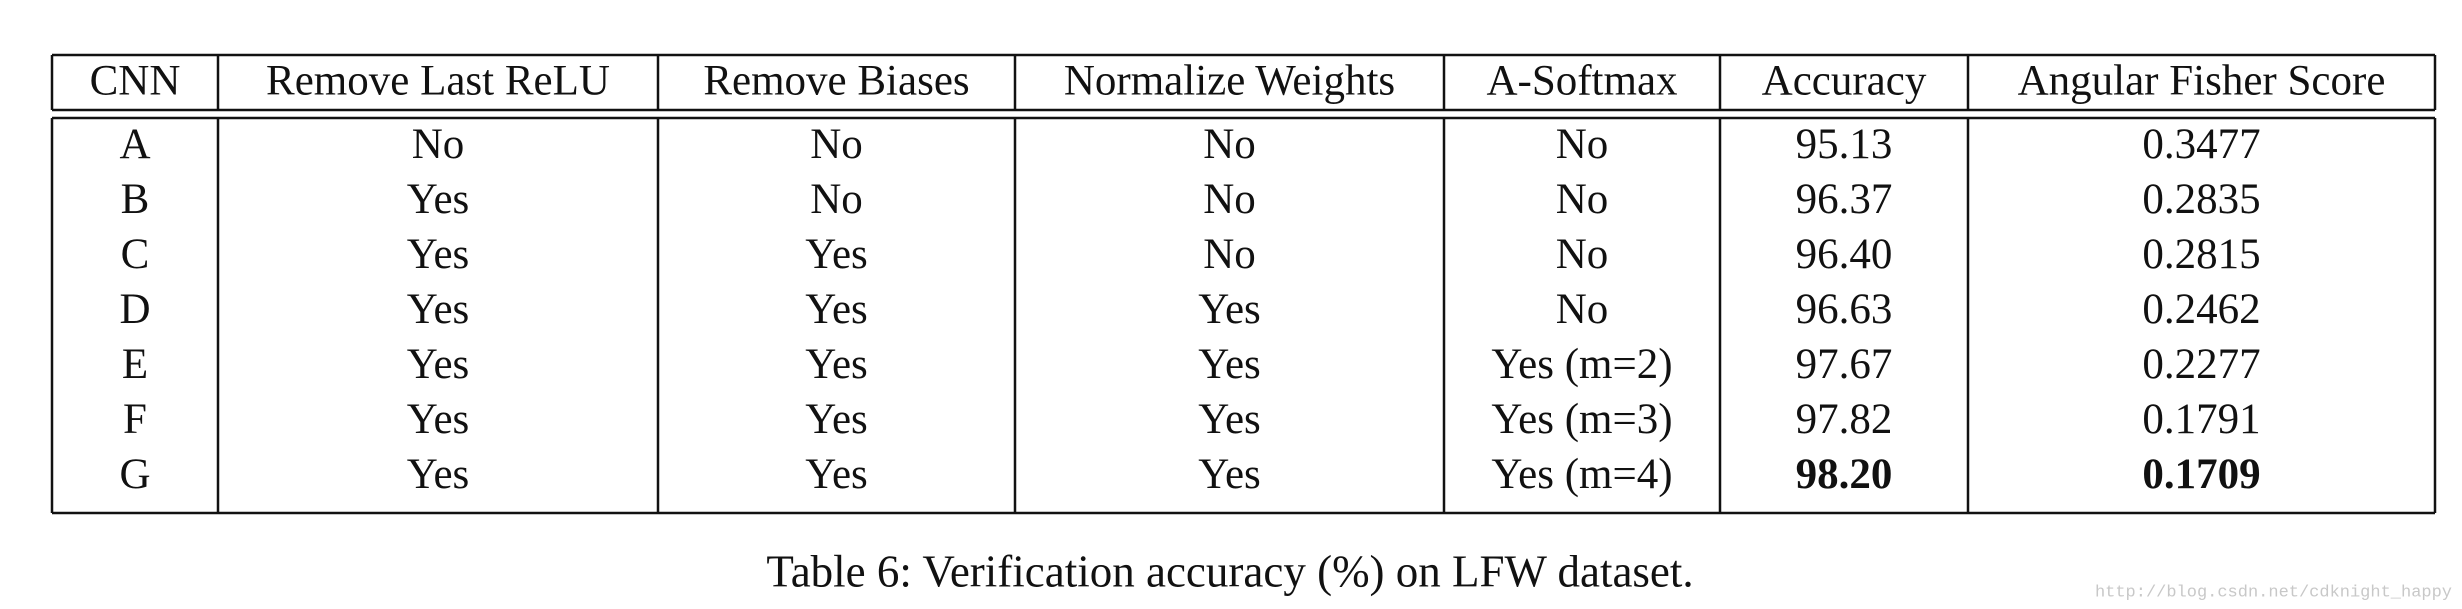 The image size is (2462, 609). What do you see at coordinates (135, 254) in the screenshot?
I see `cell: C` at bounding box center [135, 254].